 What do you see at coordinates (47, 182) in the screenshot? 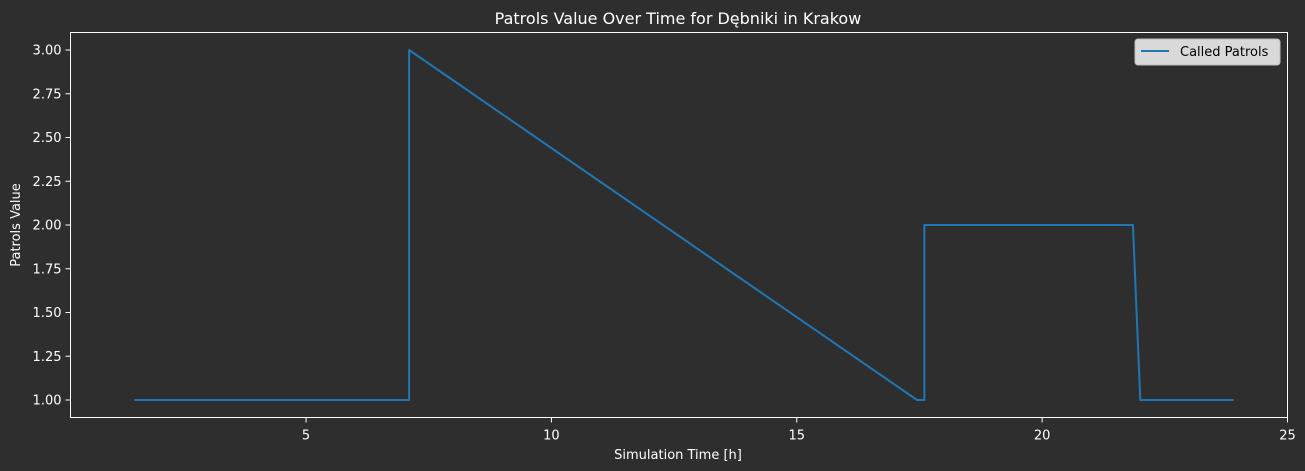
I see `y-tick-label: 2.25` at bounding box center [47, 182].